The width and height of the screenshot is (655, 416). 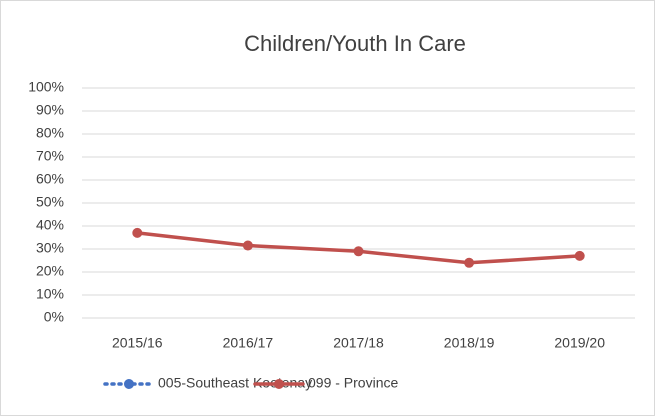 What do you see at coordinates (50, 179) in the screenshot?
I see `y-tick-label: 60%` at bounding box center [50, 179].